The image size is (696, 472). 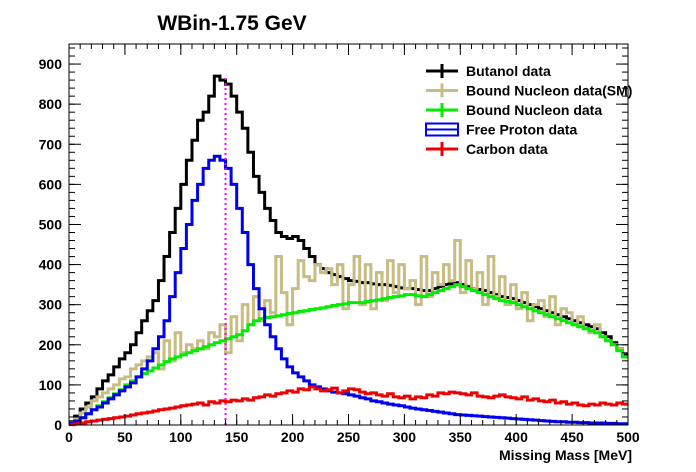 I want to click on chart-title: WBin-1.75 GeV, so click(x=231, y=23).